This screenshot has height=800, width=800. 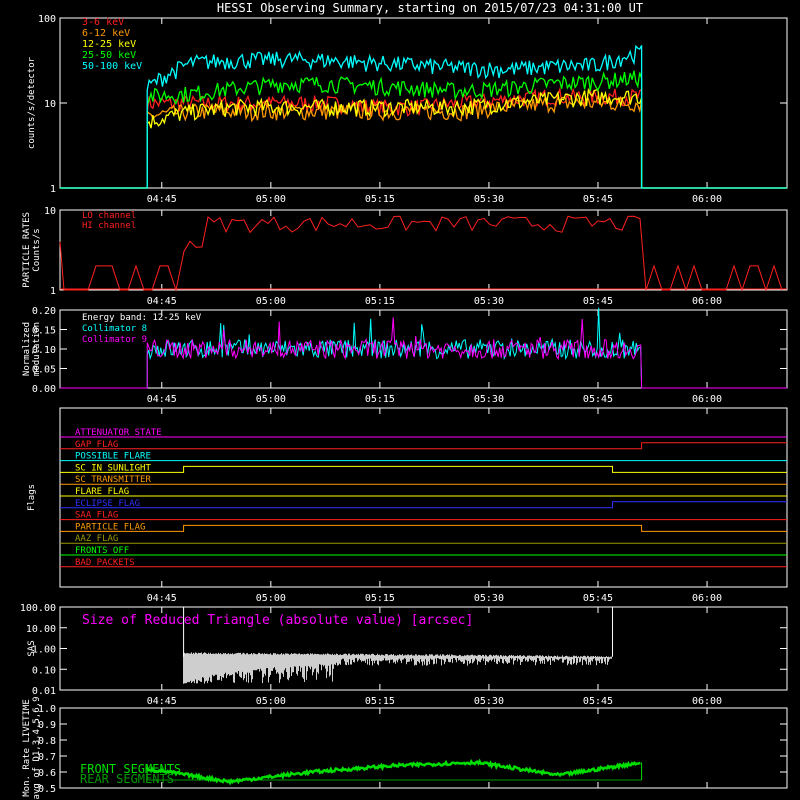 I want to click on y-tick-label: 0.05, so click(x=44, y=370).